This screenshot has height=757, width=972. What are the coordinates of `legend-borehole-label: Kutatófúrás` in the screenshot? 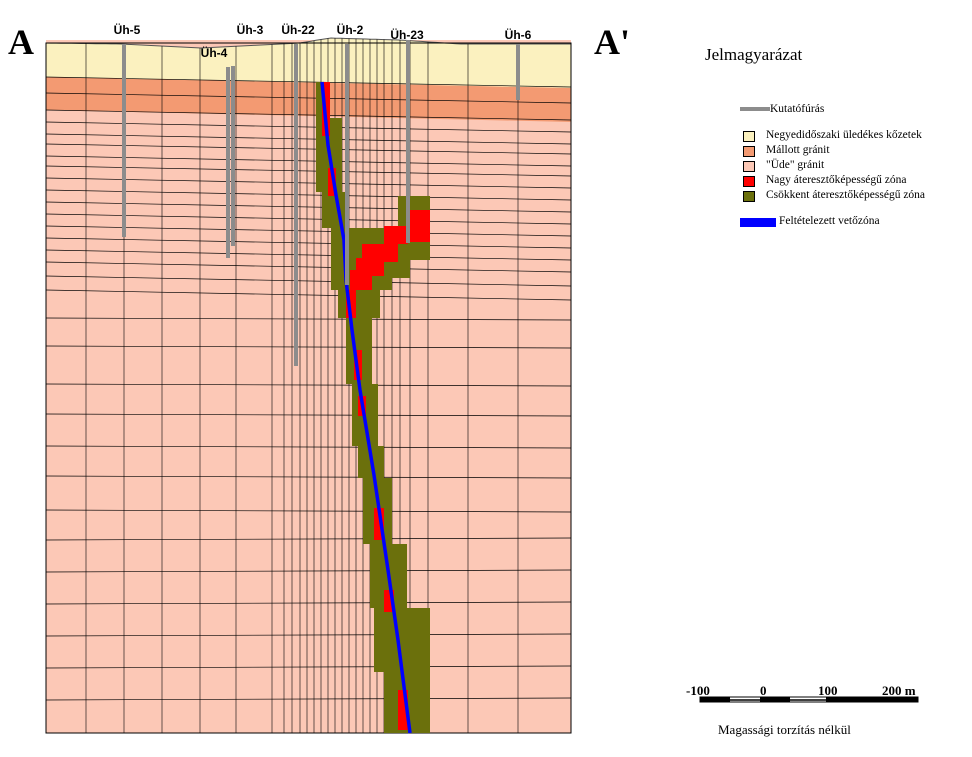 It's located at (797, 109).